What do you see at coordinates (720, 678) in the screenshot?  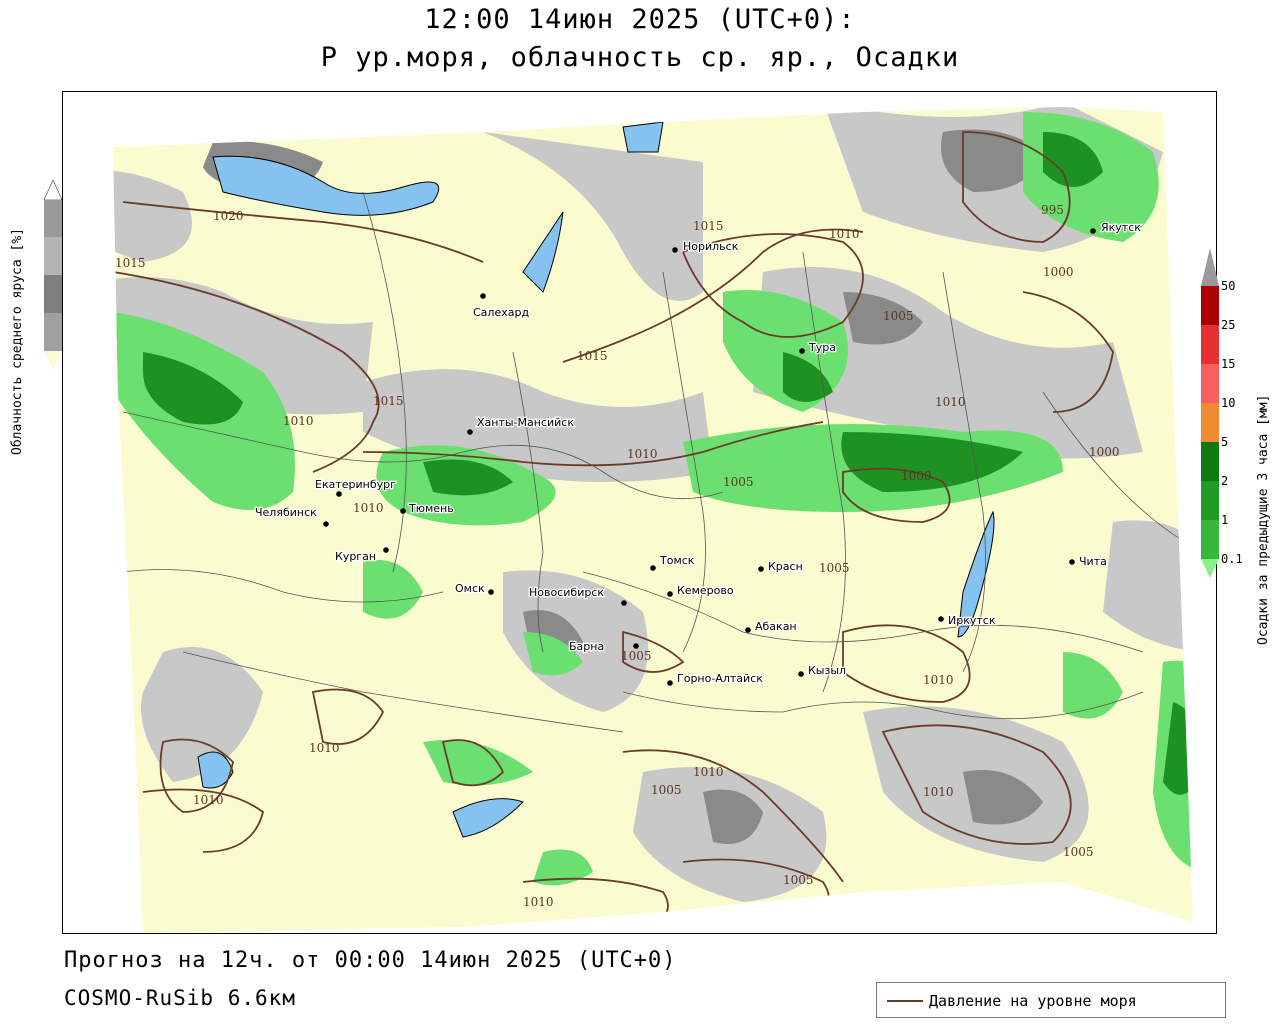 I see `city-label: Горно-Алтайск` at bounding box center [720, 678].